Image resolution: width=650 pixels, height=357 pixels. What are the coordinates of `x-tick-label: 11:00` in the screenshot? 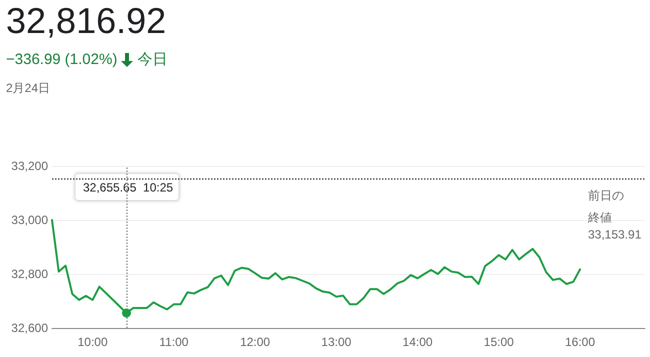 It's located at (174, 342).